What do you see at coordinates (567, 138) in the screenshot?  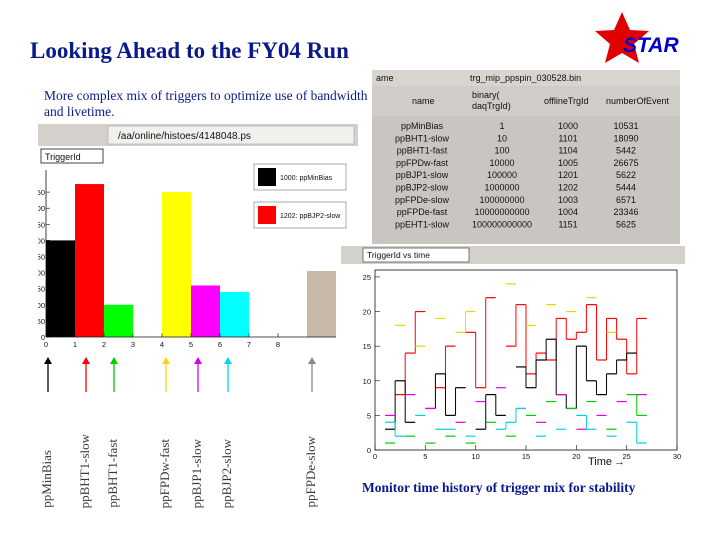 I see `table-cell: 1101` at bounding box center [567, 138].